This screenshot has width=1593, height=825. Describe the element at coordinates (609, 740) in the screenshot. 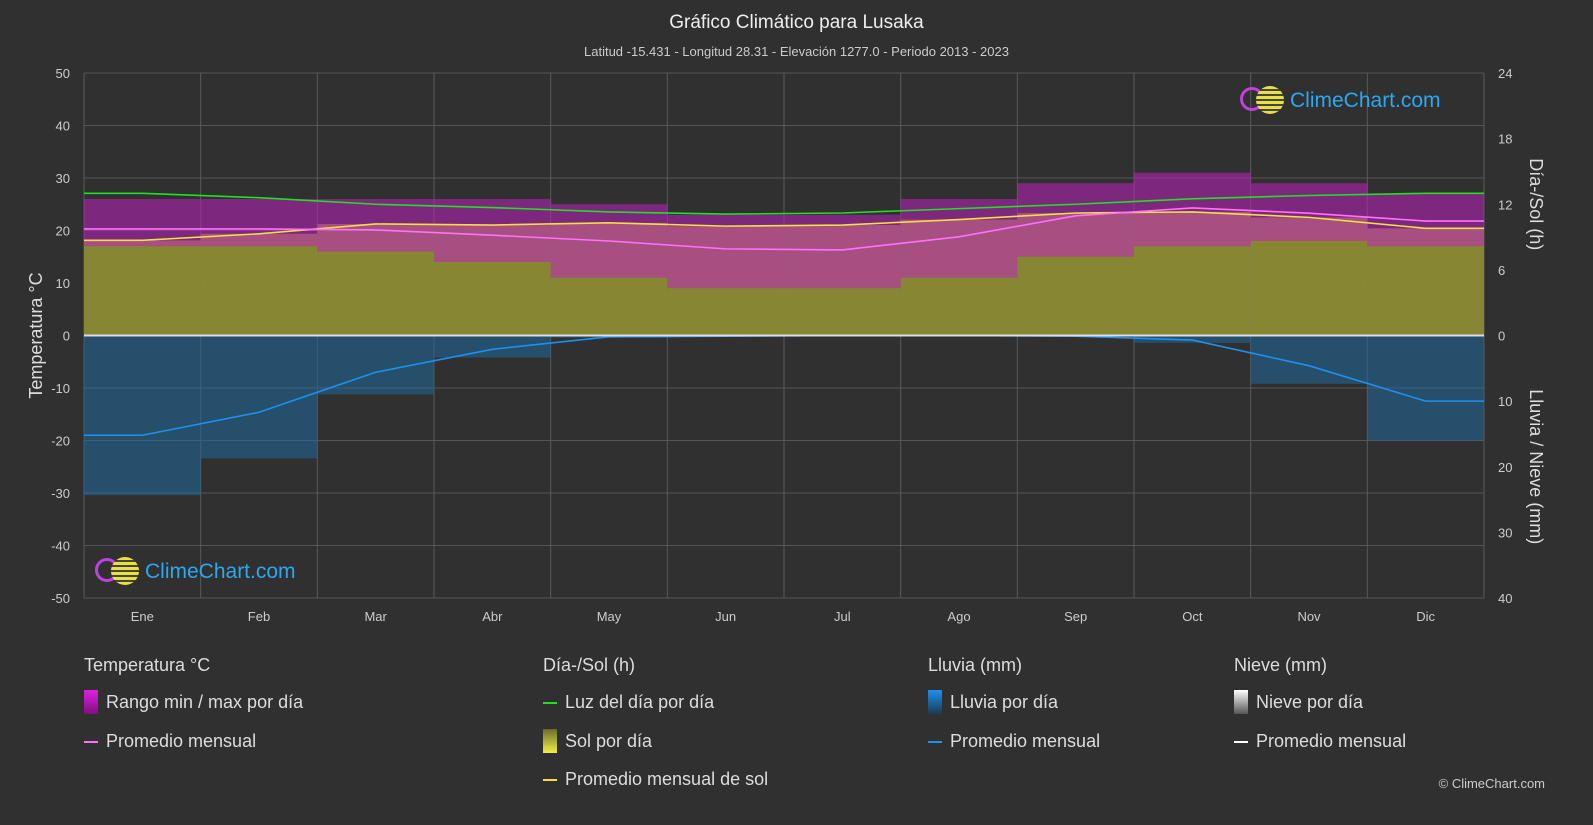

I see `legend-label: Sol por día` at that location.